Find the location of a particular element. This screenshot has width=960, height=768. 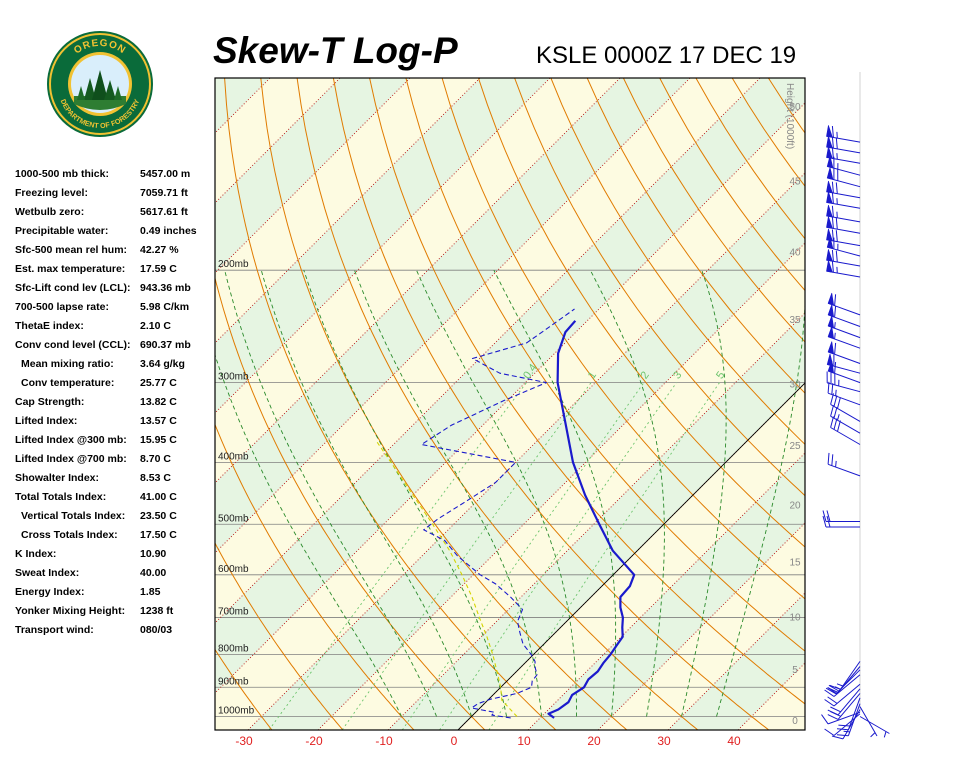

index-label: Freezing level: is located at coordinates (51, 193).